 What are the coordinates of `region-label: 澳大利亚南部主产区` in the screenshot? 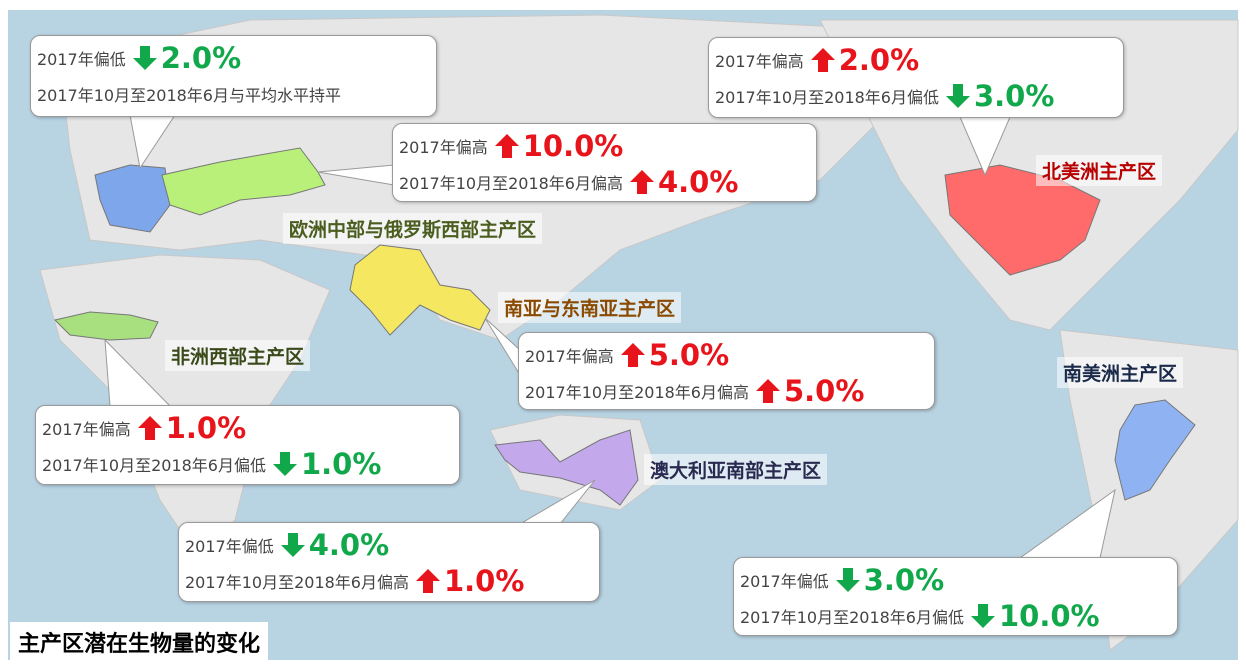 It's located at (736, 469).